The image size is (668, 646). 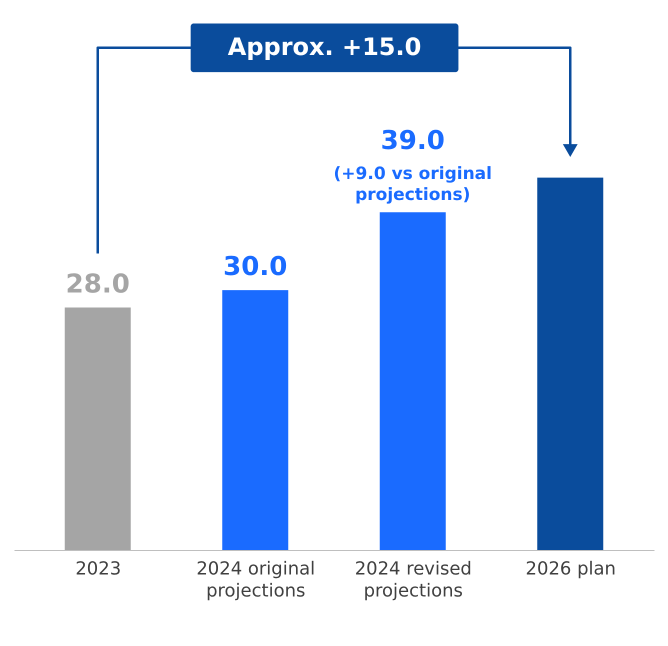 I want to click on annotation: (+9.0 vs original projections), so click(x=413, y=185).